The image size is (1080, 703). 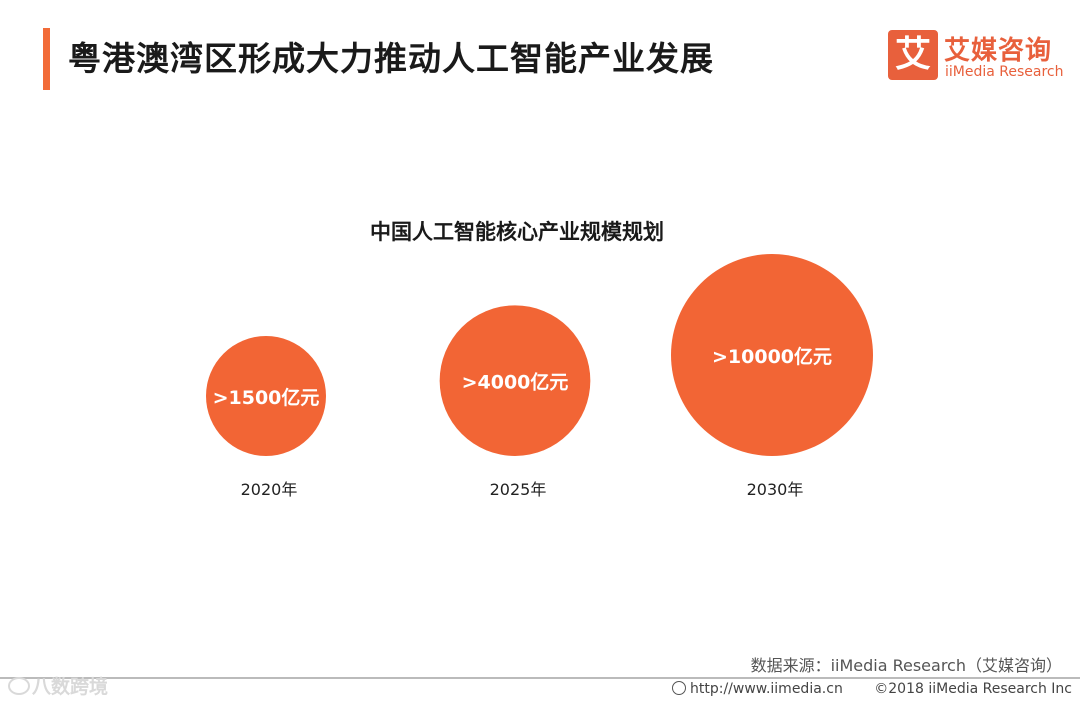 I want to click on bubble-label-3: >10000亿元, so click(x=772, y=356).